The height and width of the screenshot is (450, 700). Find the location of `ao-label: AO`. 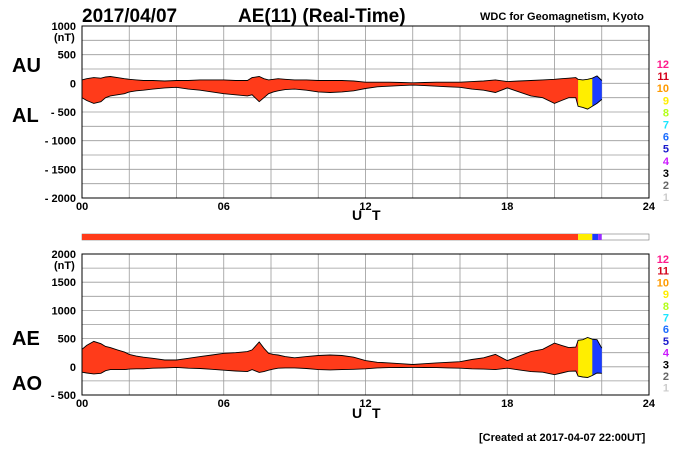

ao-label: AO is located at coordinates (27, 384).